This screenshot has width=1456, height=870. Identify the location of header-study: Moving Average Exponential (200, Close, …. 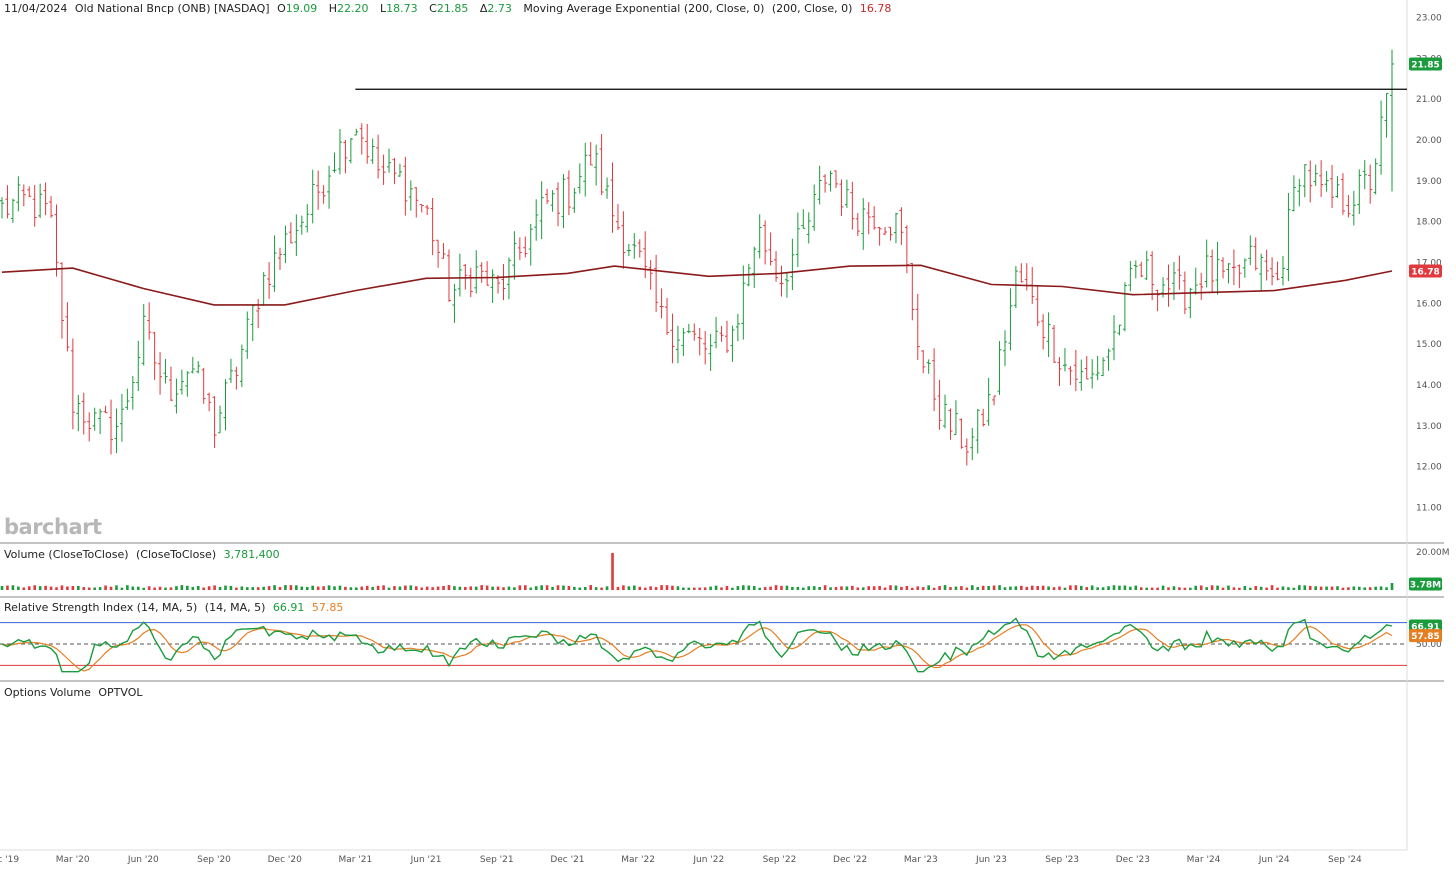
(644, 8).